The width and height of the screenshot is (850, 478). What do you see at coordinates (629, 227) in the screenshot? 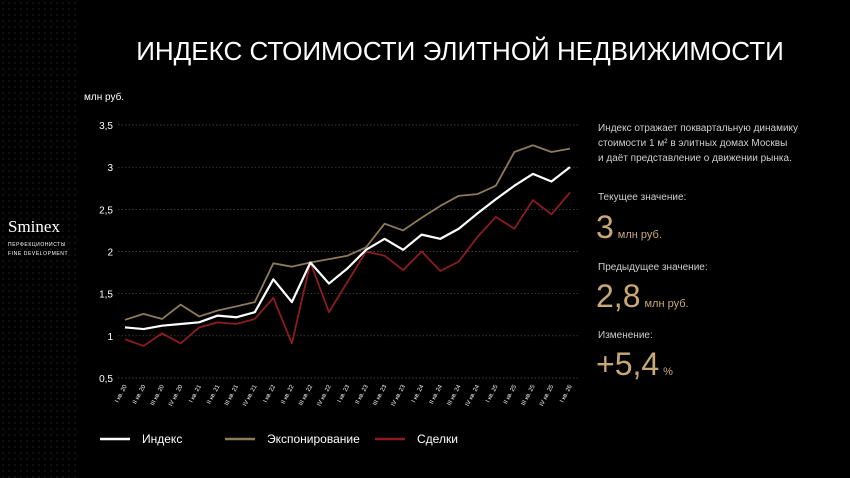
I see `value: 3 млн руб.` at bounding box center [629, 227].